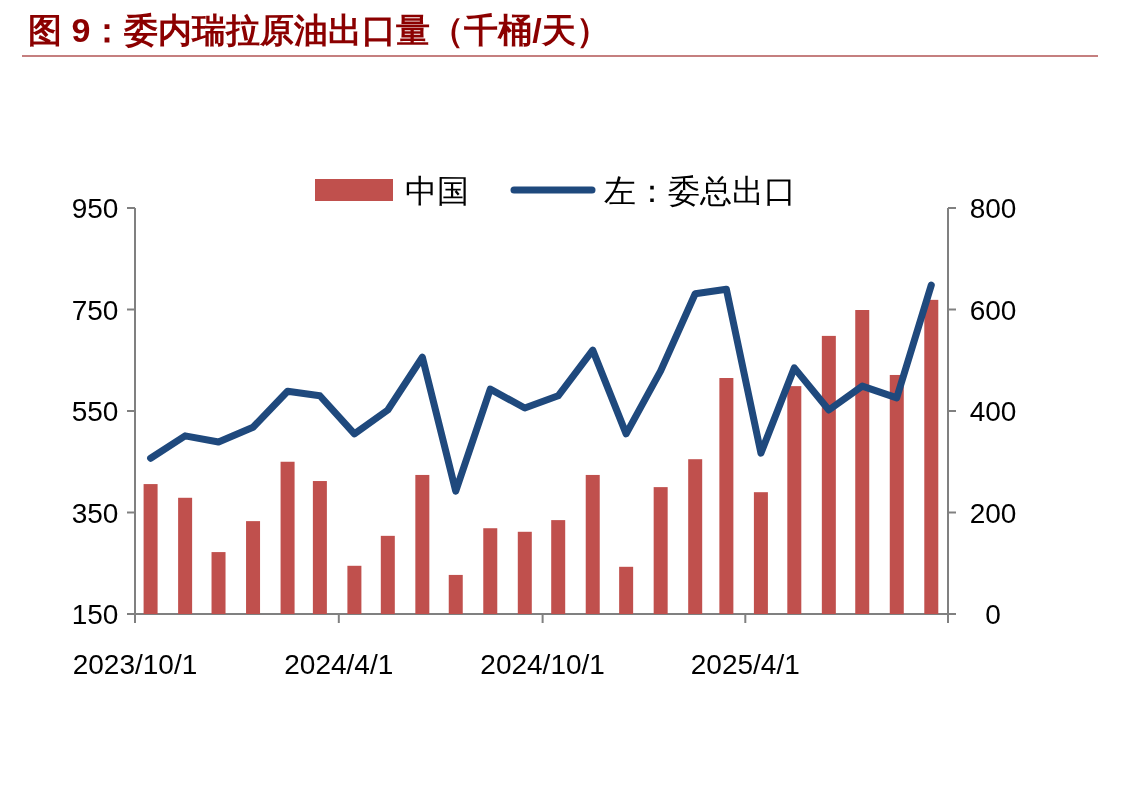  What do you see at coordinates (993, 411) in the screenshot?
I see `y2-tick-label: 400` at bounding box center [993, 411].